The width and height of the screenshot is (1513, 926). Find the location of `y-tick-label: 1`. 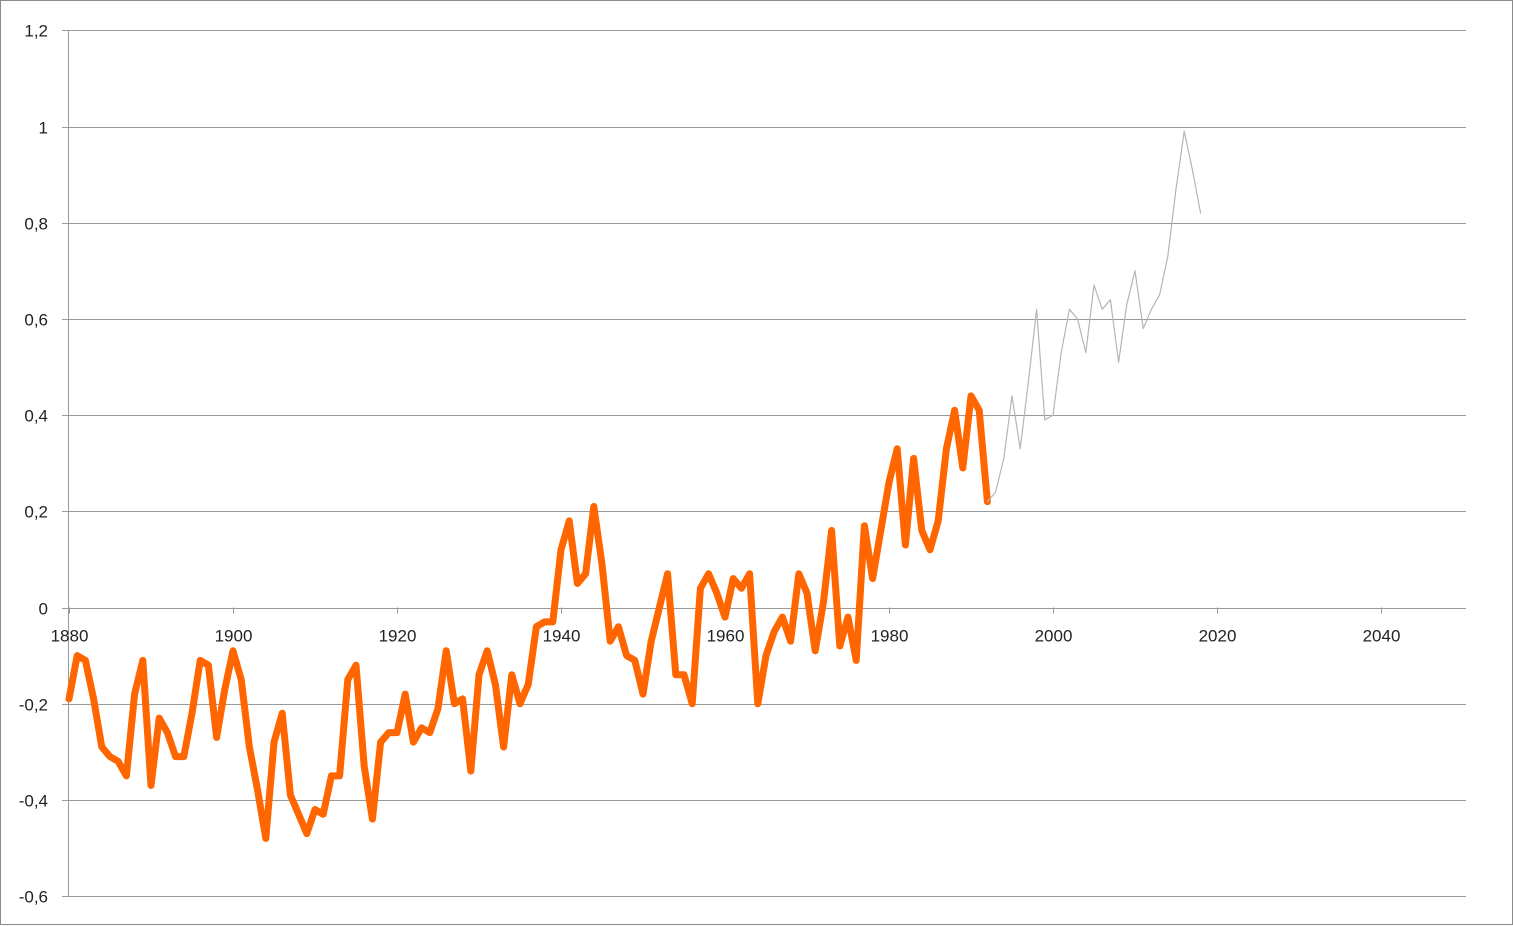

y-tick-label: 1 is located at coordinates (43, 128).